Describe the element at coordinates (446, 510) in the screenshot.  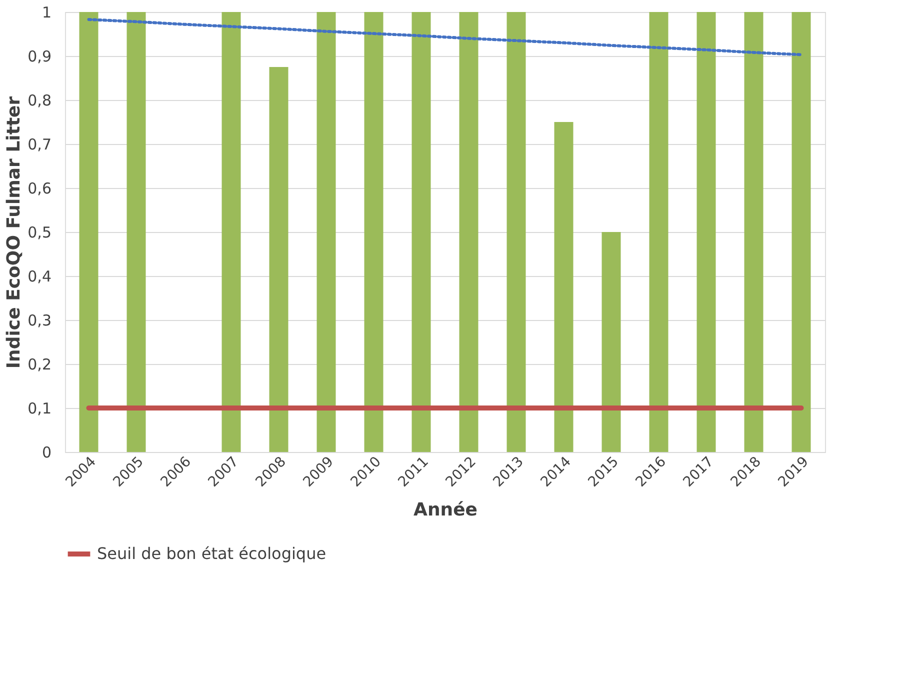
I see `x-axis-title: Année` at that location.